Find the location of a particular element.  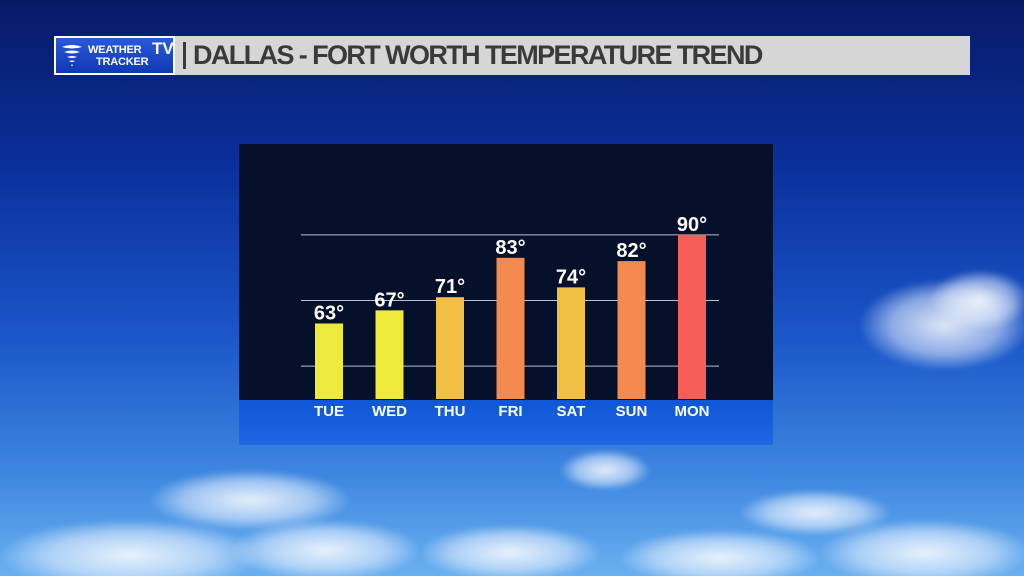

bar-thu is located at coordinates (450, 348).